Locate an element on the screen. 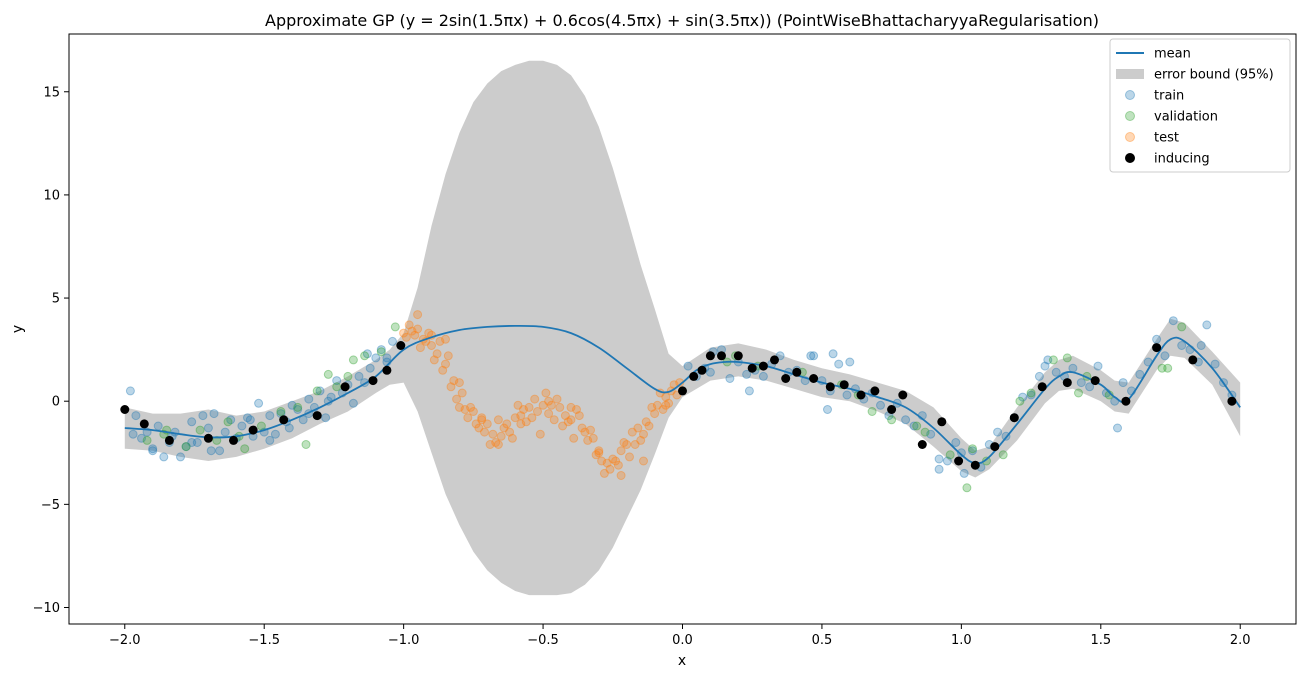  y-axis: −10 −5 0 5 10 15 is located at coordinates (51, 350).